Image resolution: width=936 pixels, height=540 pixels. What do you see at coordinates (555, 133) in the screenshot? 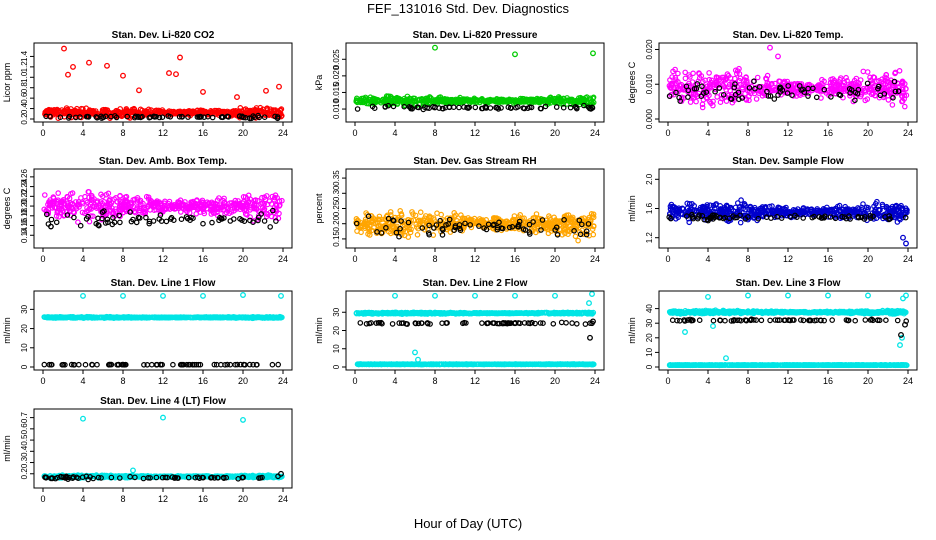
I see `x-tick-label: 20` at bounding box center [555, 133].